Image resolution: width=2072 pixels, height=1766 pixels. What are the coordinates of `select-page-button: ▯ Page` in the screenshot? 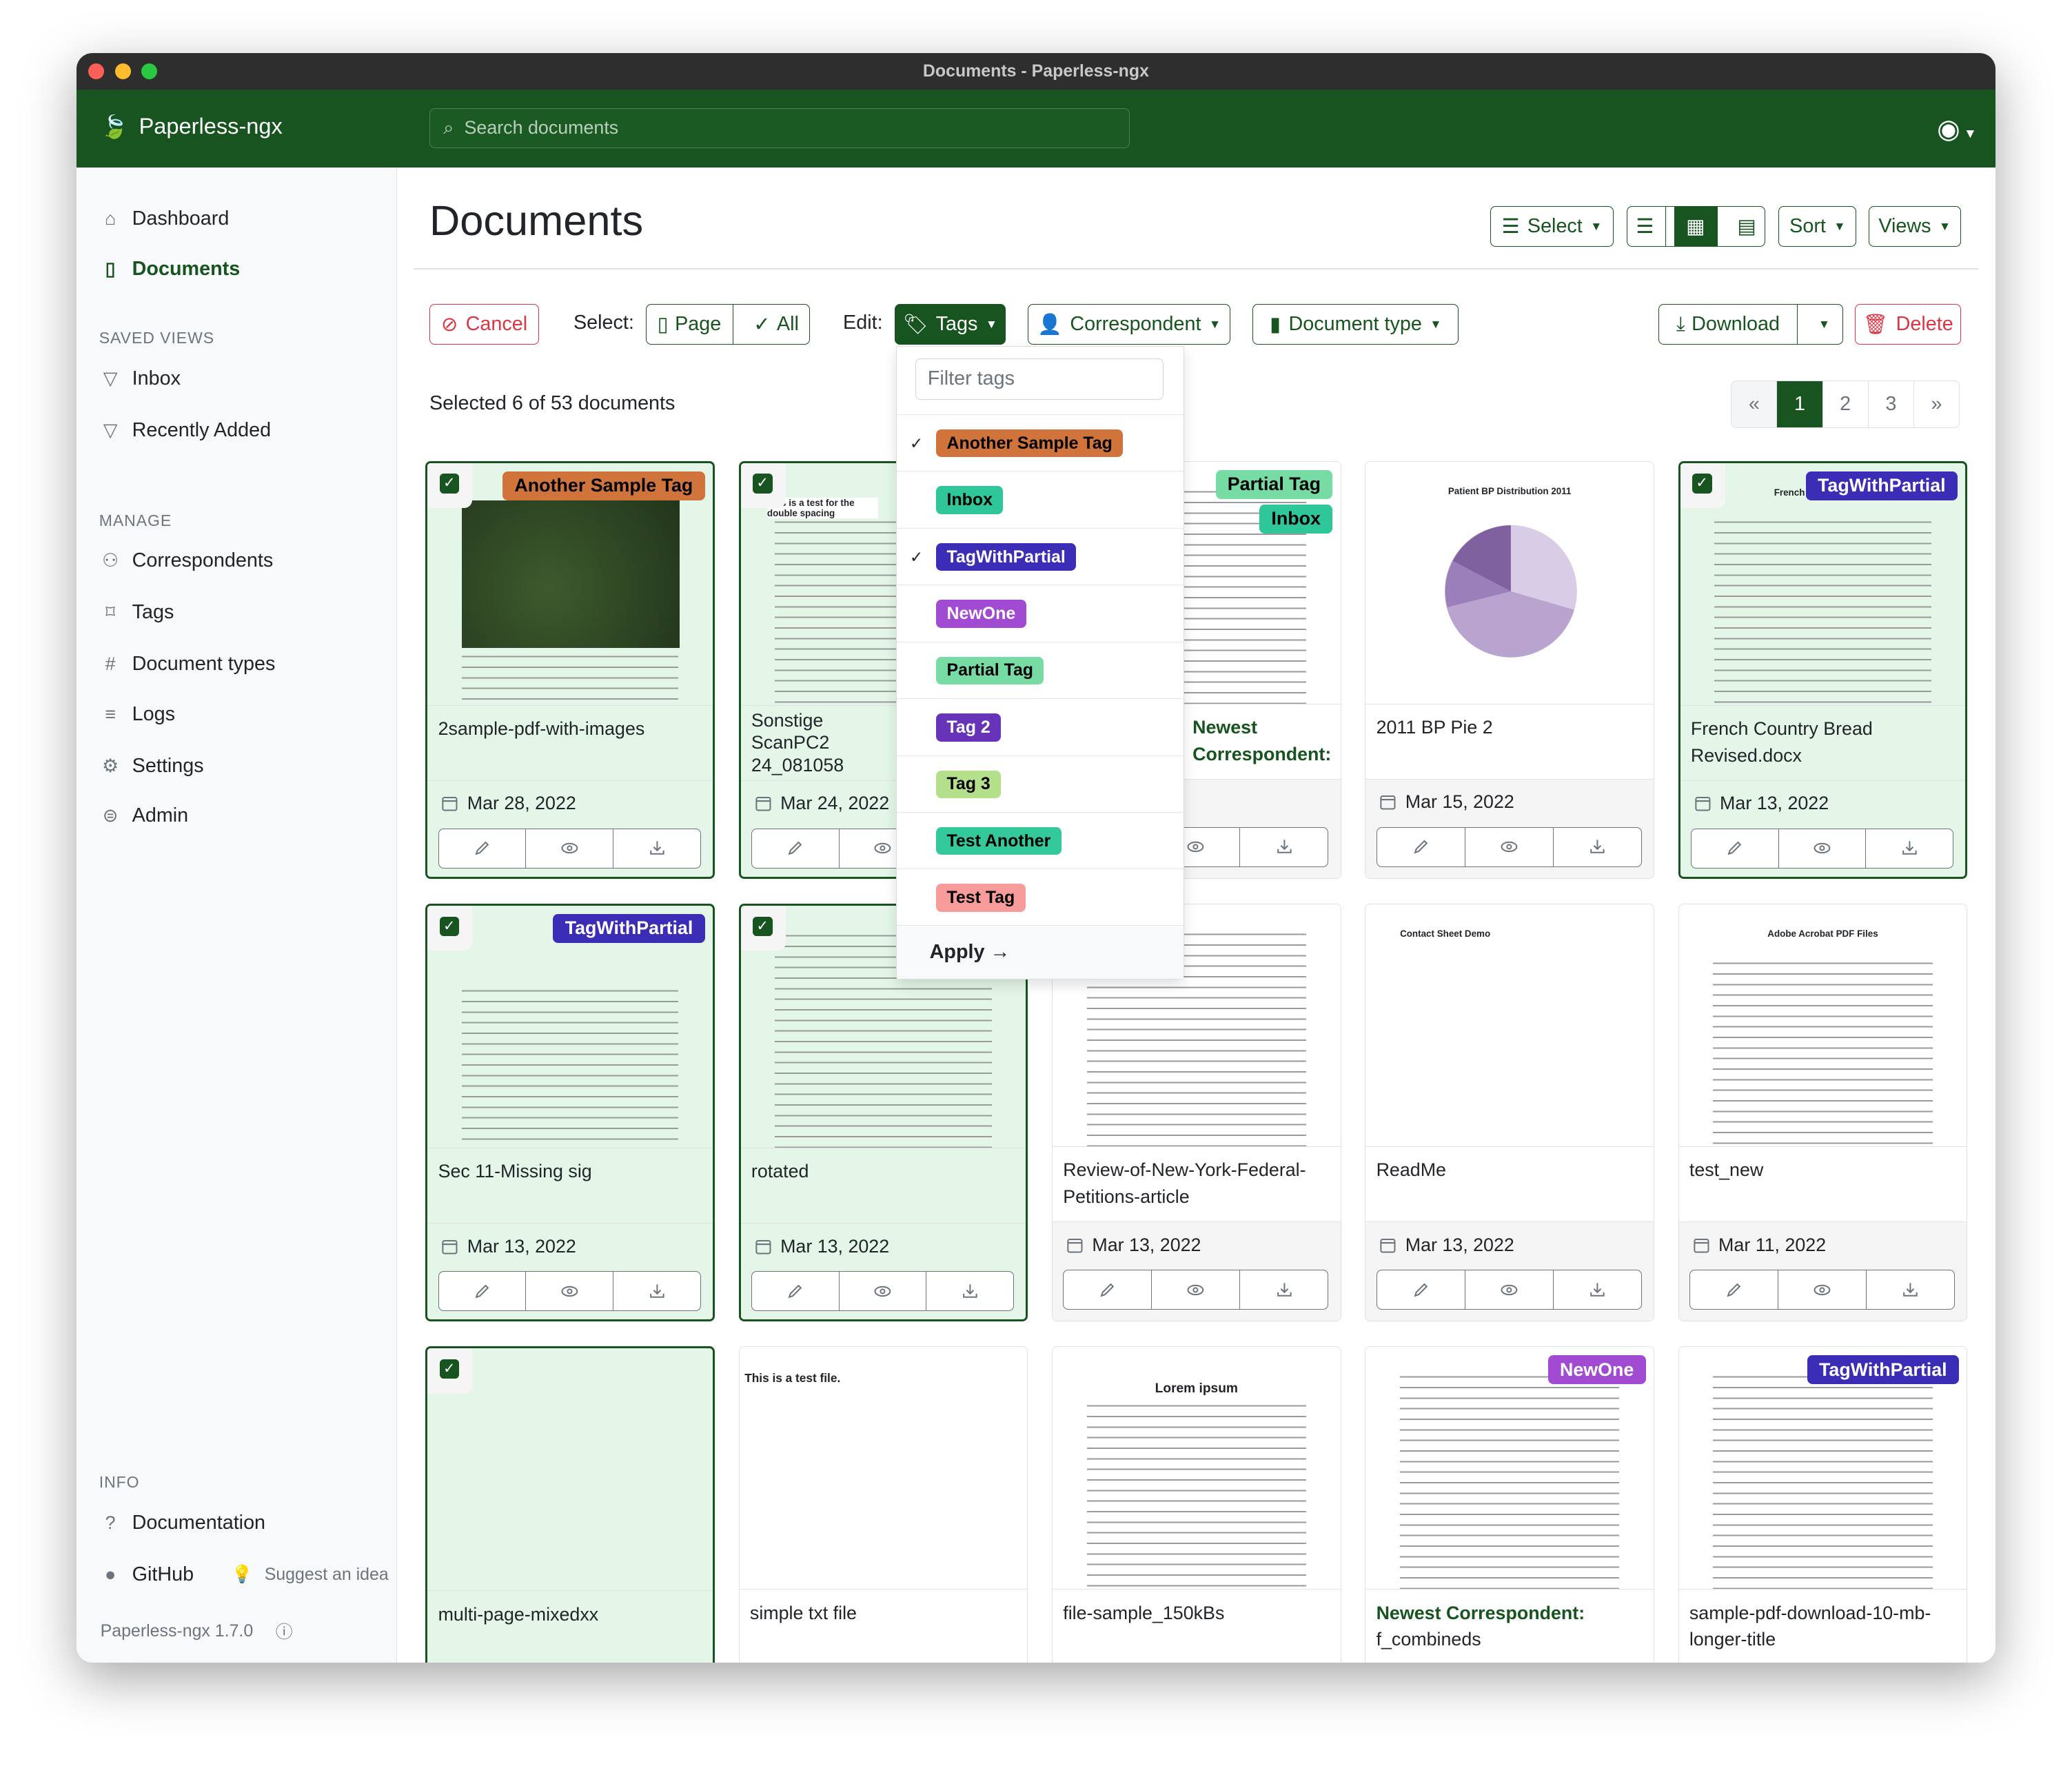 It's located at (690, 324).